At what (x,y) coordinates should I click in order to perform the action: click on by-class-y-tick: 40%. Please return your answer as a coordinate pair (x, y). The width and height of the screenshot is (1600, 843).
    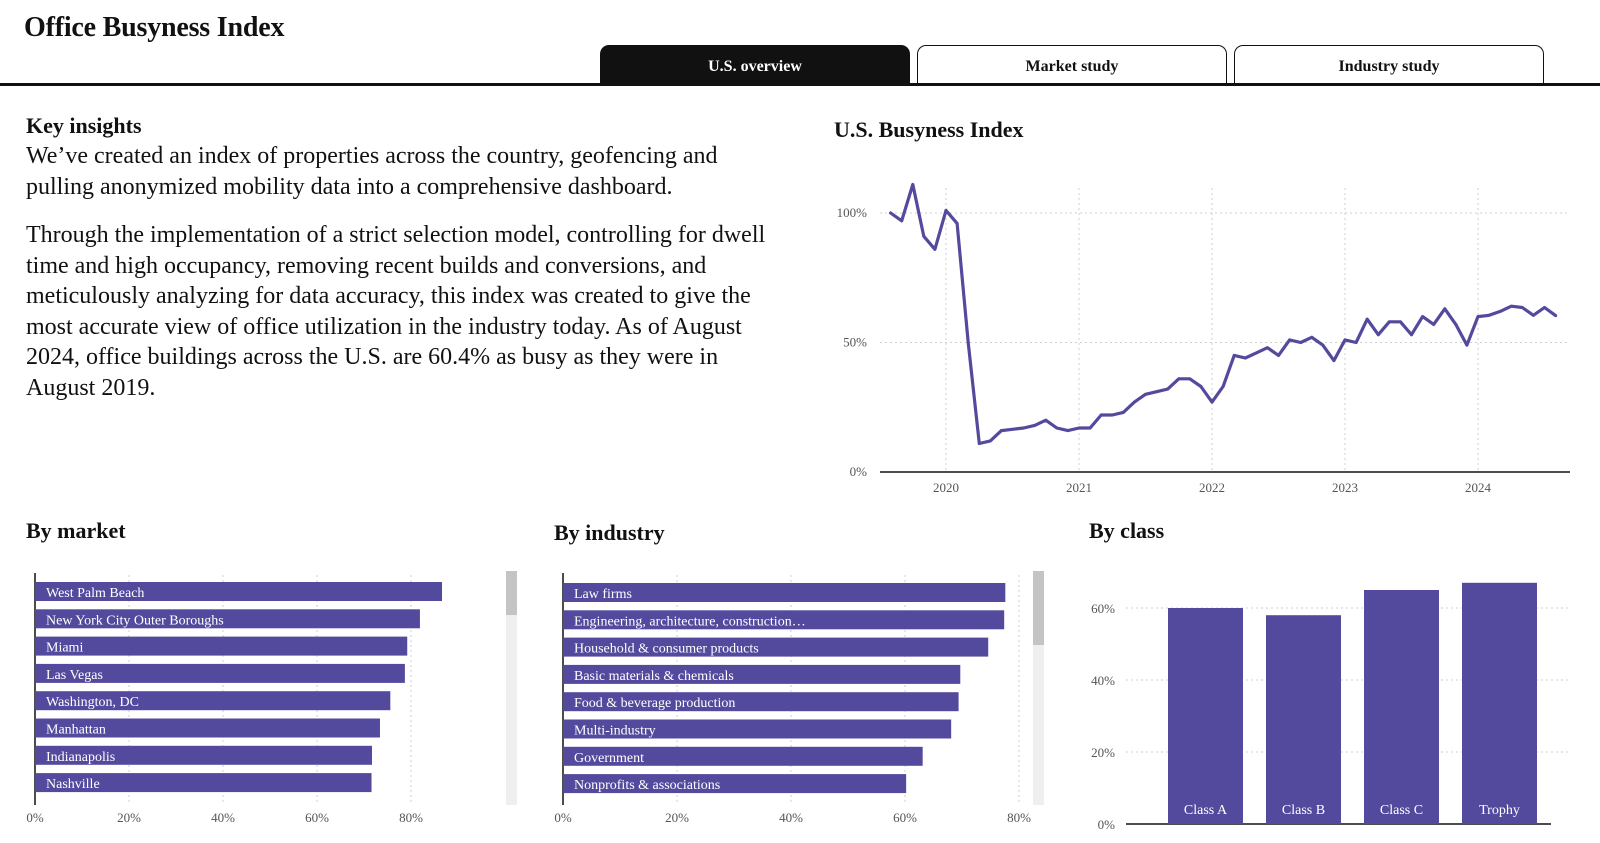
    Looking at the image, I should click on (1103, 680).